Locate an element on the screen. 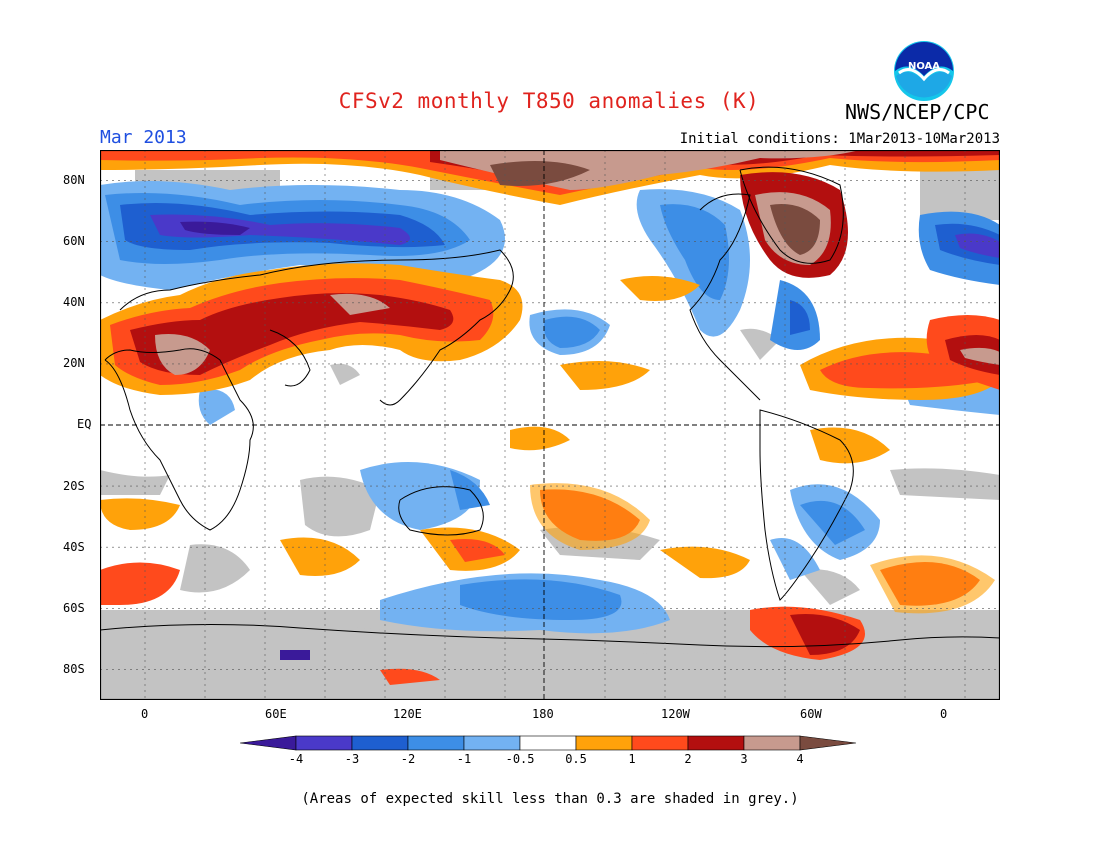 The image size is (1100, 850). lon-label: 180 is located at coordinates (543, 714).